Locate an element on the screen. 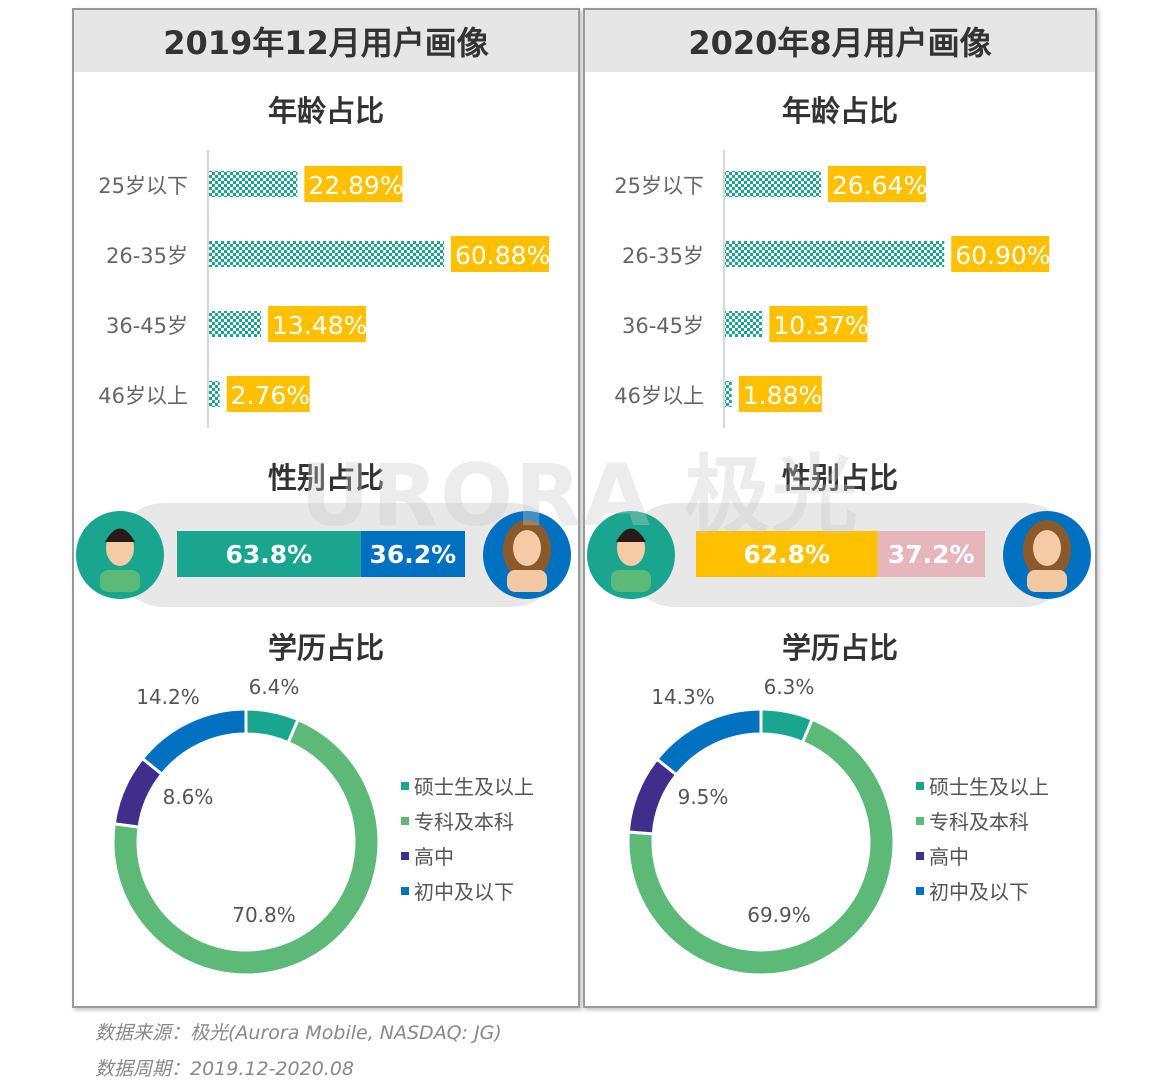  data-period: 数据周期：2019.12-2020.08 is located at coordinates (224, 1069).